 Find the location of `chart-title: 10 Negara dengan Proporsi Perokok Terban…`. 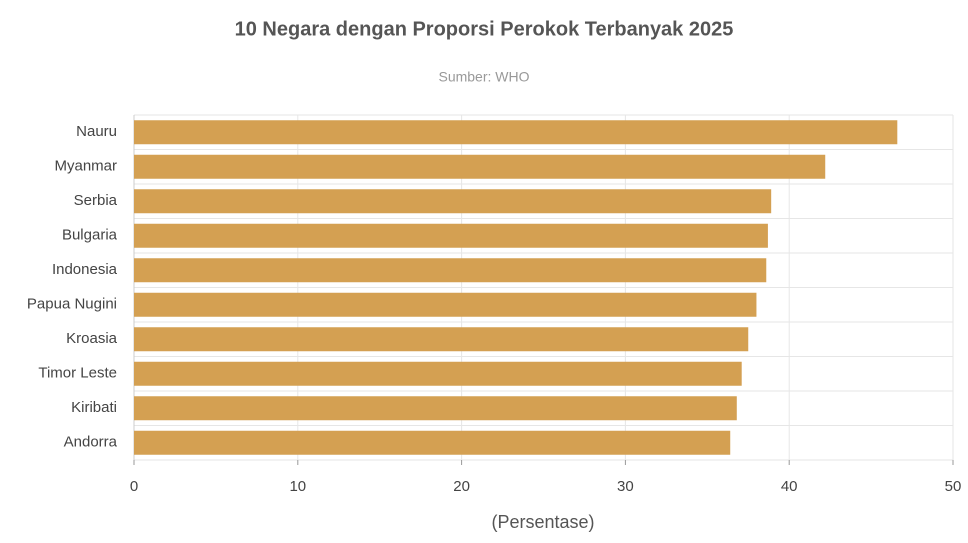

chart-title: 10 Negara dengan Proporsi Perokok Terban… is located at coordinates (484, 29).